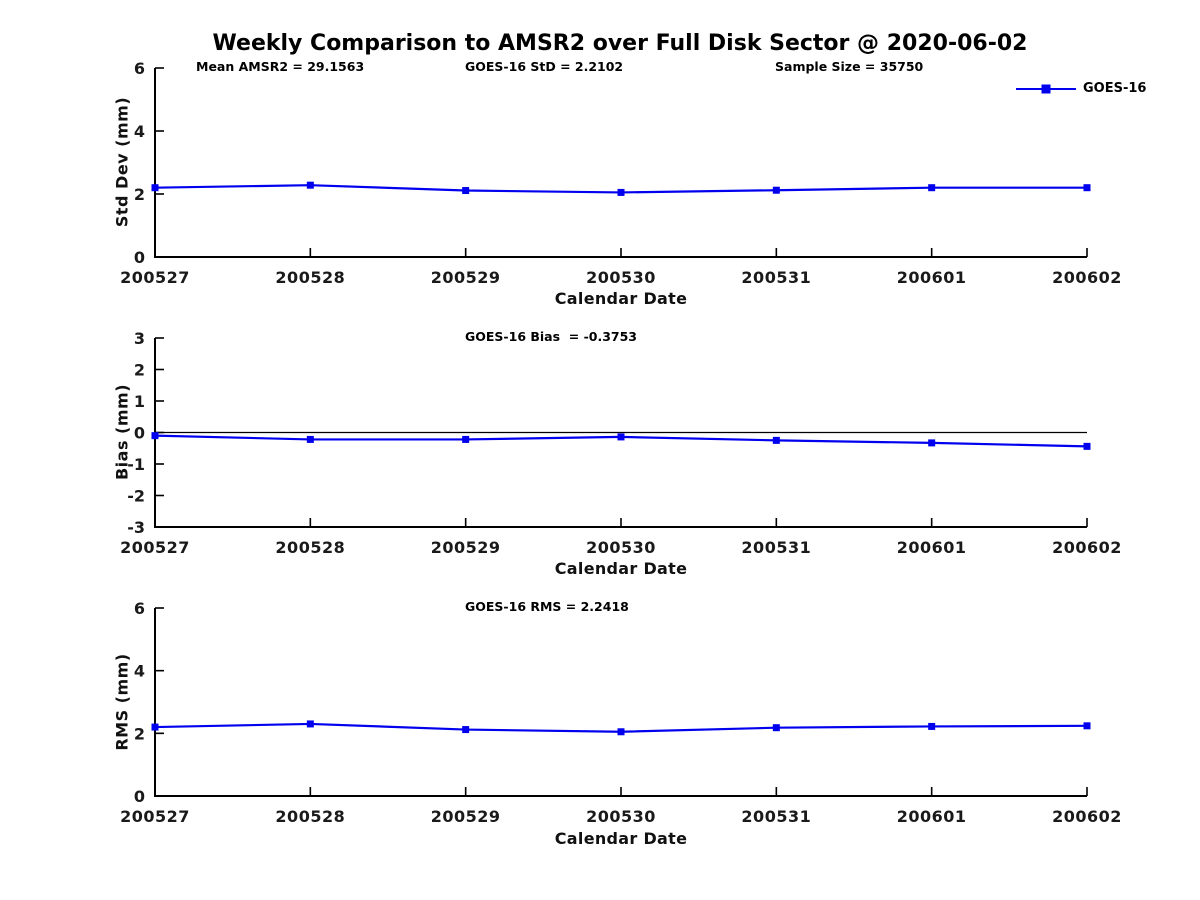 The width and height of the screenshot is (1200, 900). Describe the element at coordinates (122, 702) in the screenshot. I see `y-axis-label-rms: RMS (mm)` at that location.